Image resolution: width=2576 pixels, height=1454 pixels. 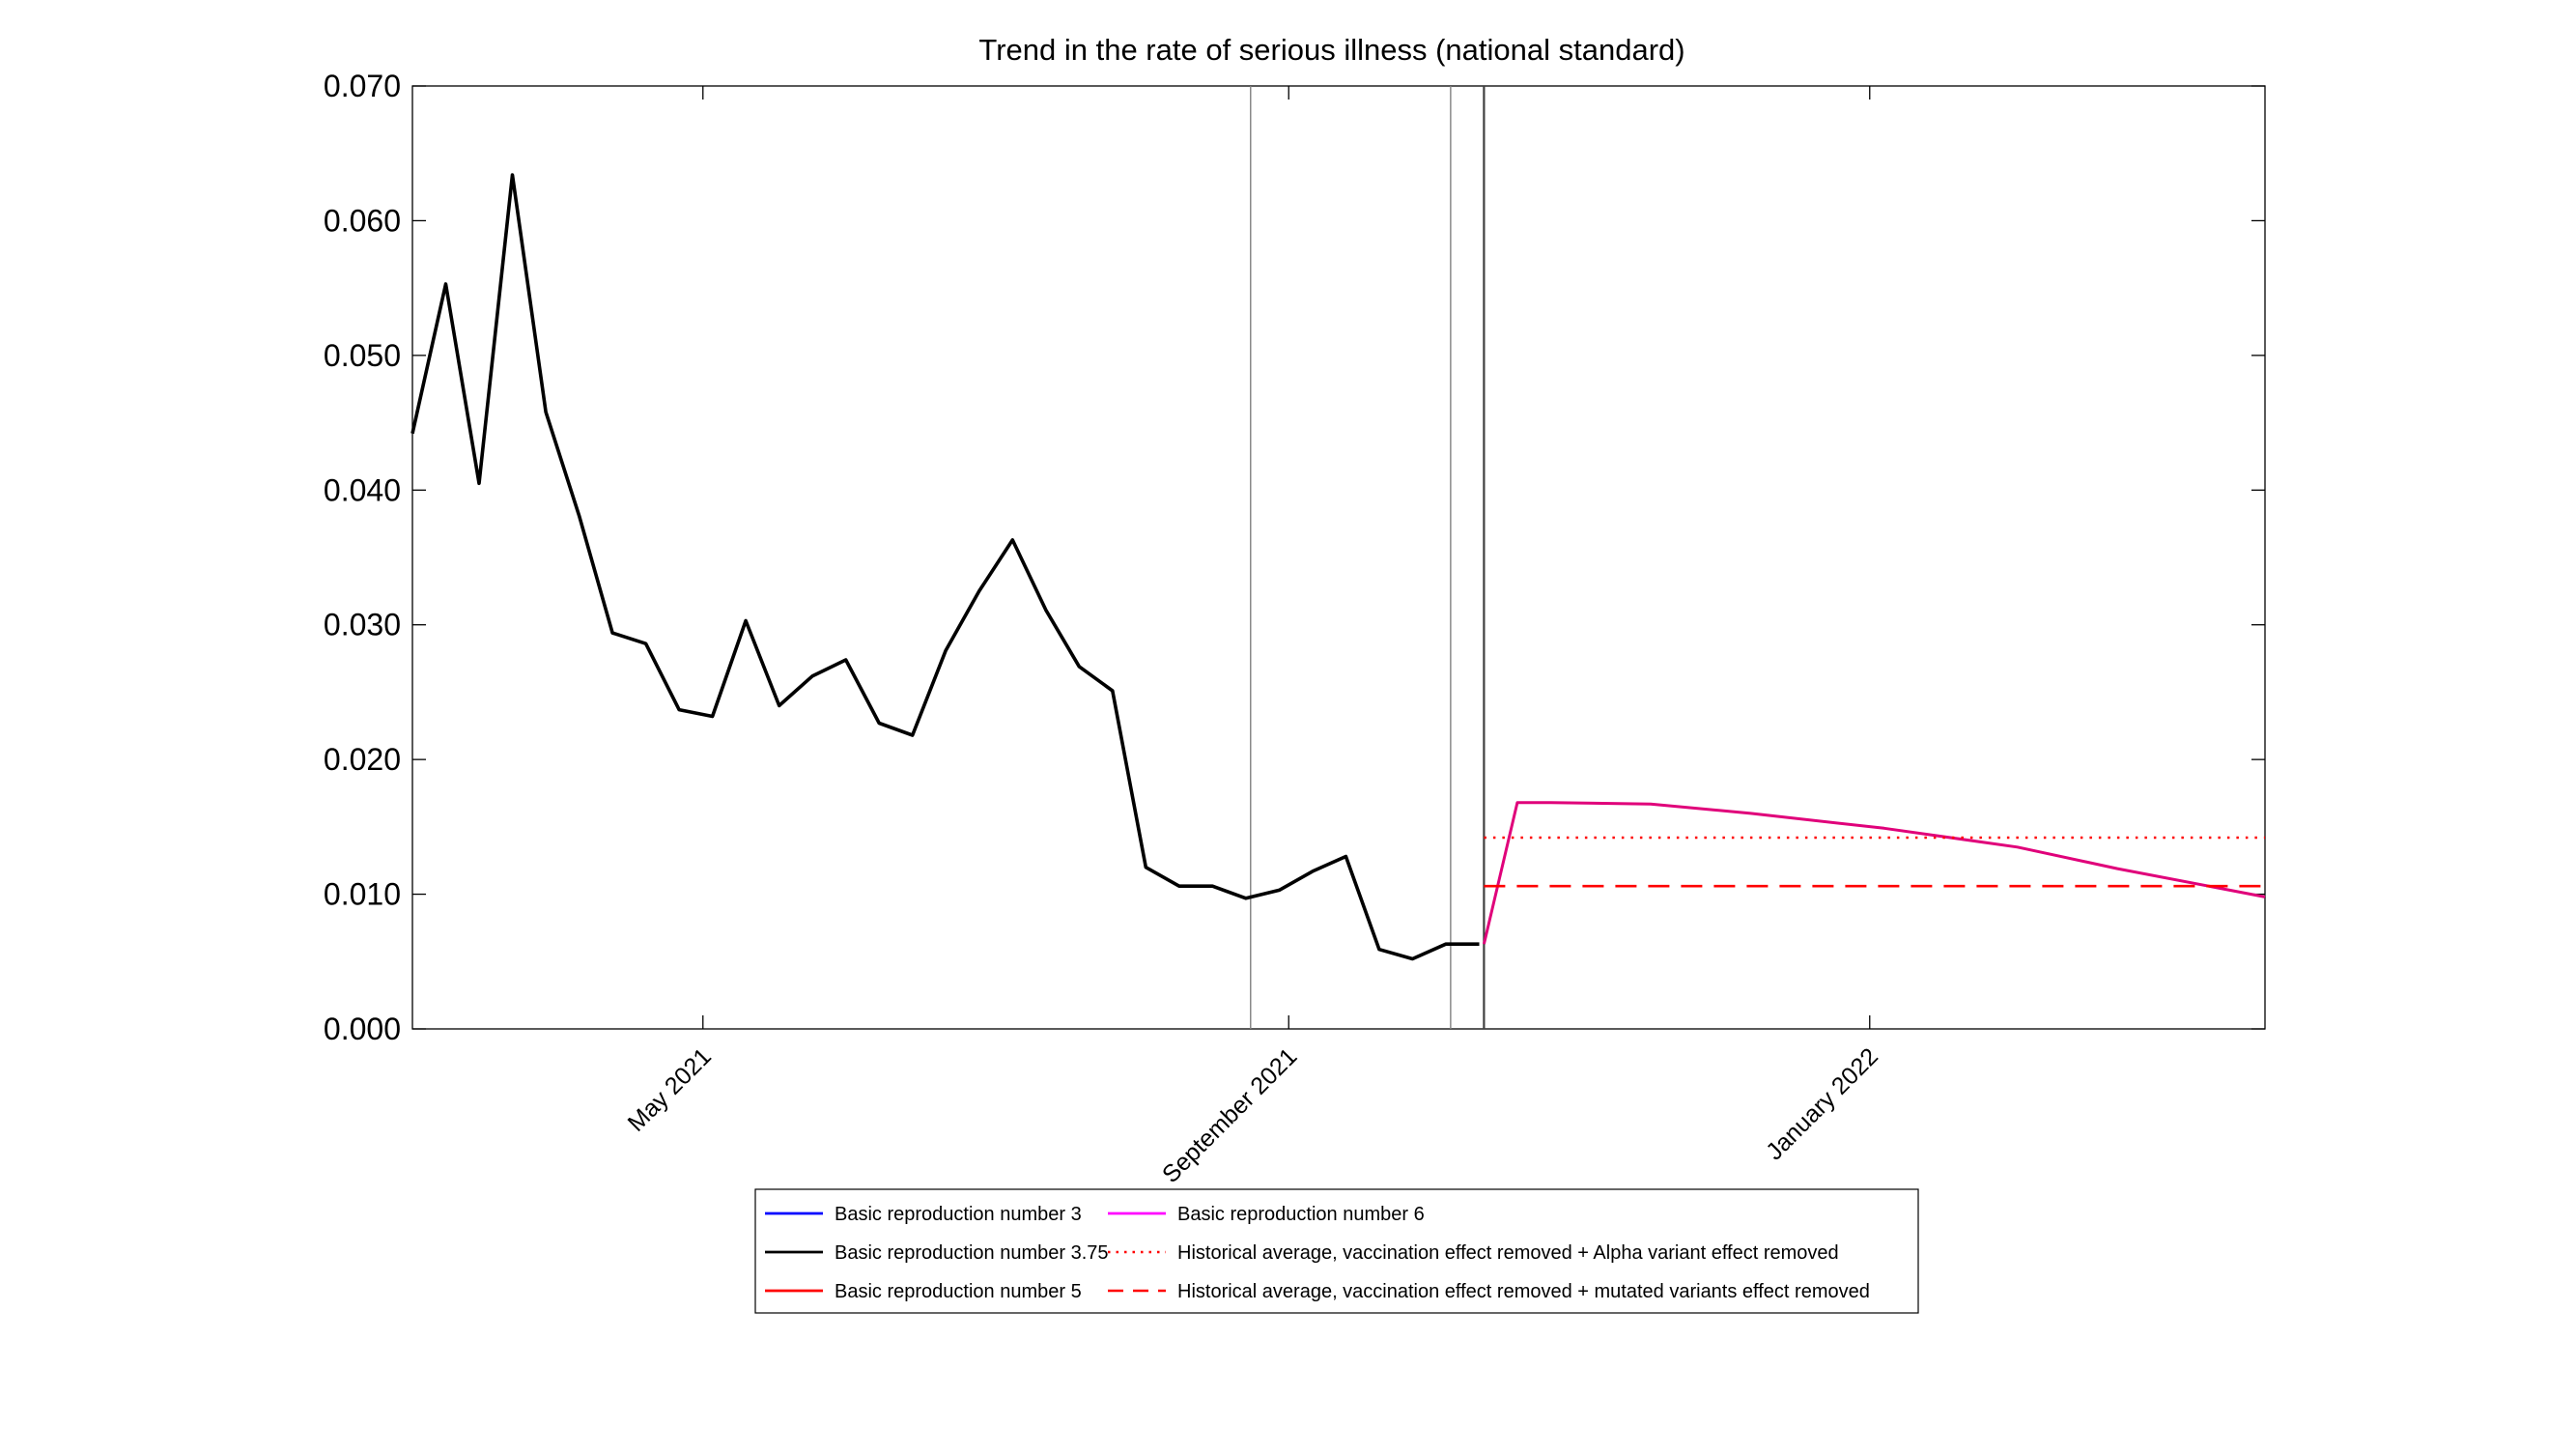 I want to click on legend-label: Basic reproduction number 6, so click(x=1301, y=1215).